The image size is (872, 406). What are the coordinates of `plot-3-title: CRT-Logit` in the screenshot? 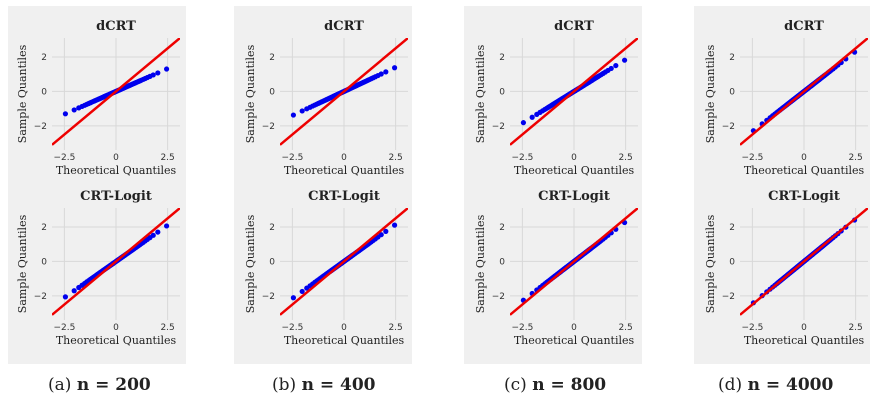 It's located at (344, 196).